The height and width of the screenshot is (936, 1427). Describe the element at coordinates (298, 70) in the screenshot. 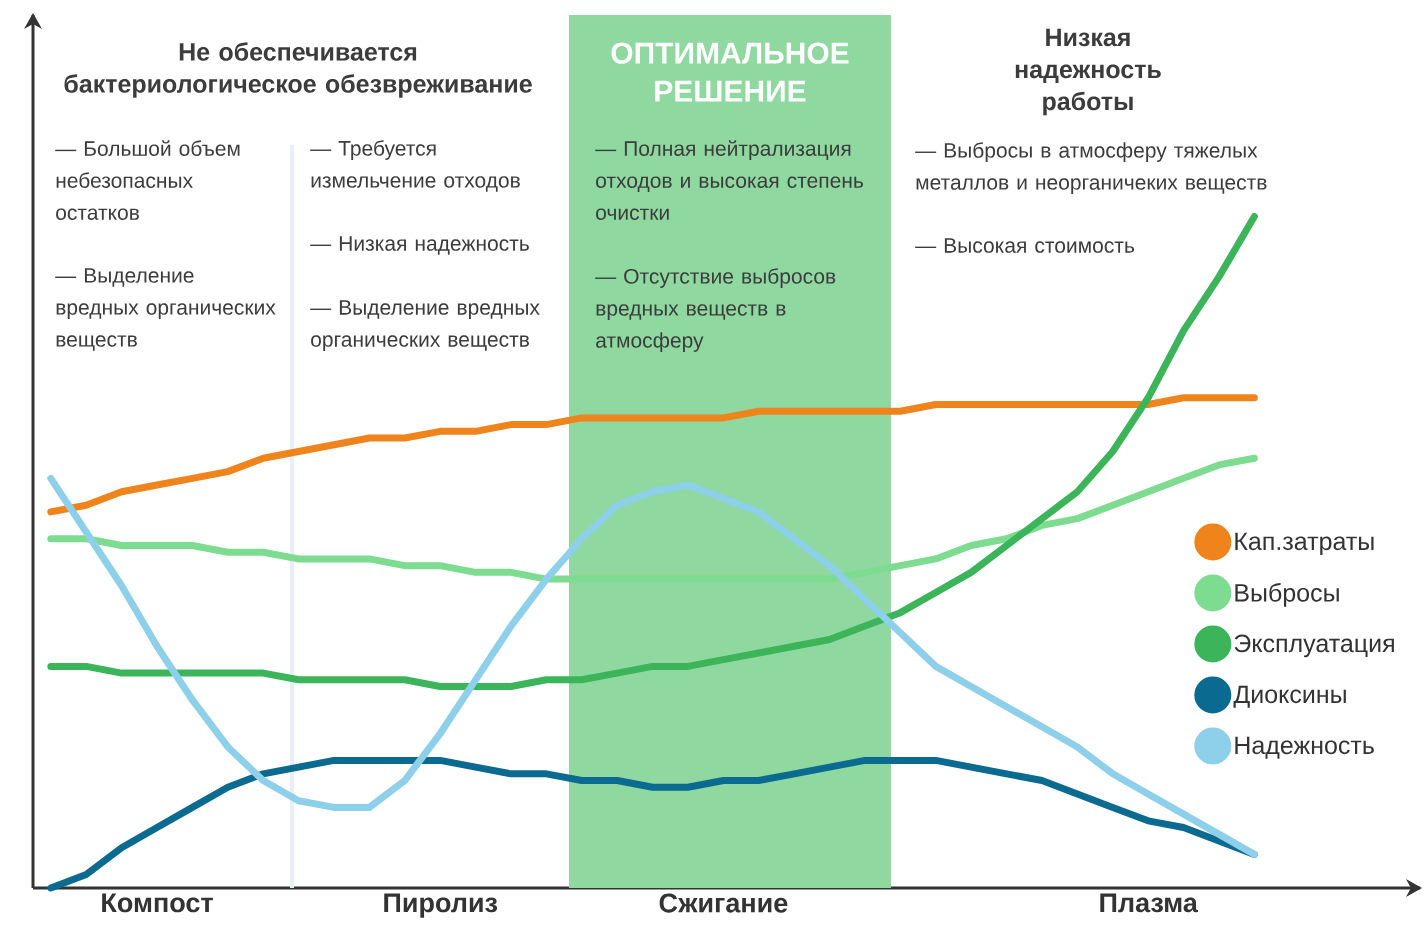

I see `text: Не обеспечивается бактериологическое обезвреживание` at that location.